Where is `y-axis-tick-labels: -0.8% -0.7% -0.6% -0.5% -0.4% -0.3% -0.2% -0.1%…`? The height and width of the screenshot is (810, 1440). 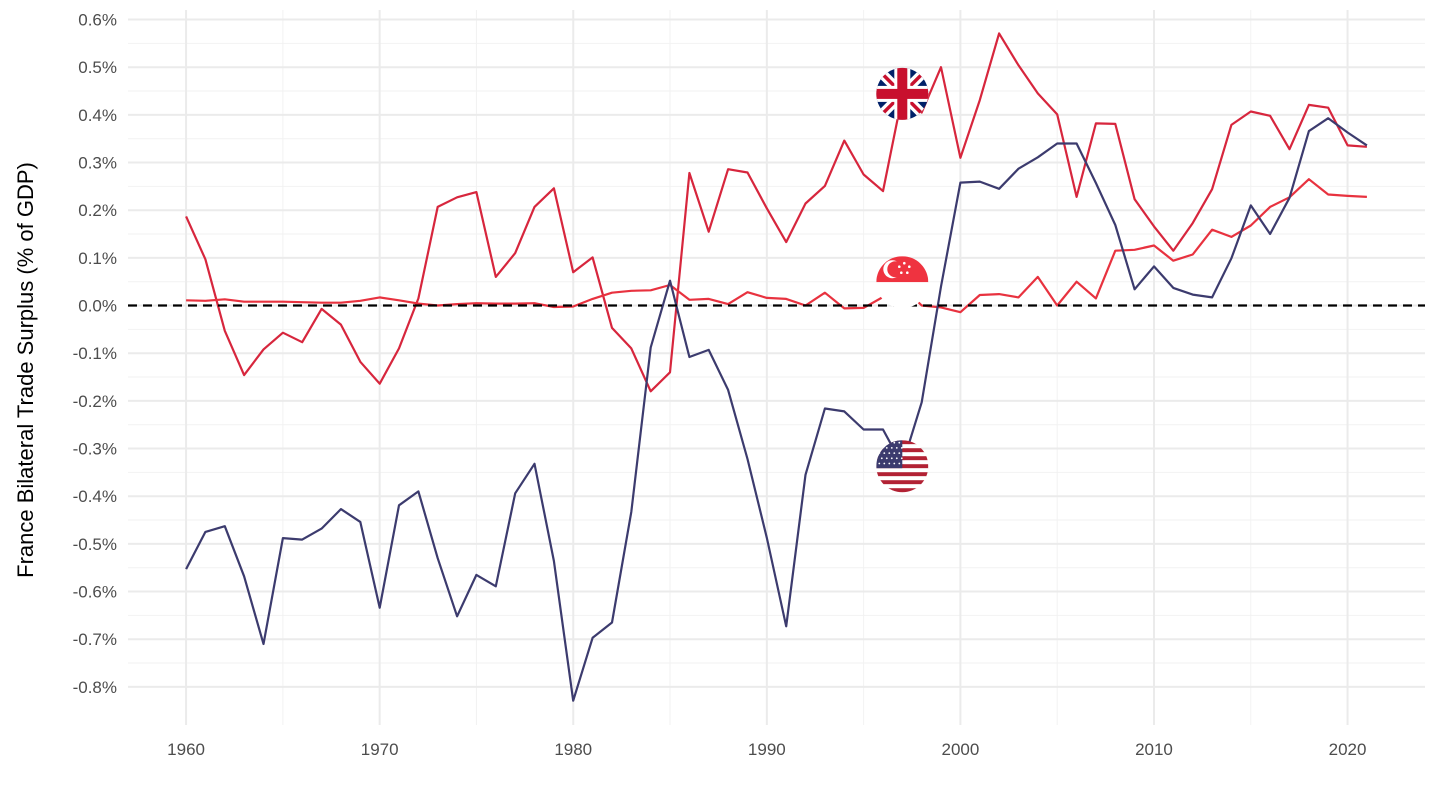 y-axis-tick-labels: -0.8% -0.7% -0.6% -0.5% -0.4% -0.3% -0.2% -0.1%… is located at coordinates (95, 354).